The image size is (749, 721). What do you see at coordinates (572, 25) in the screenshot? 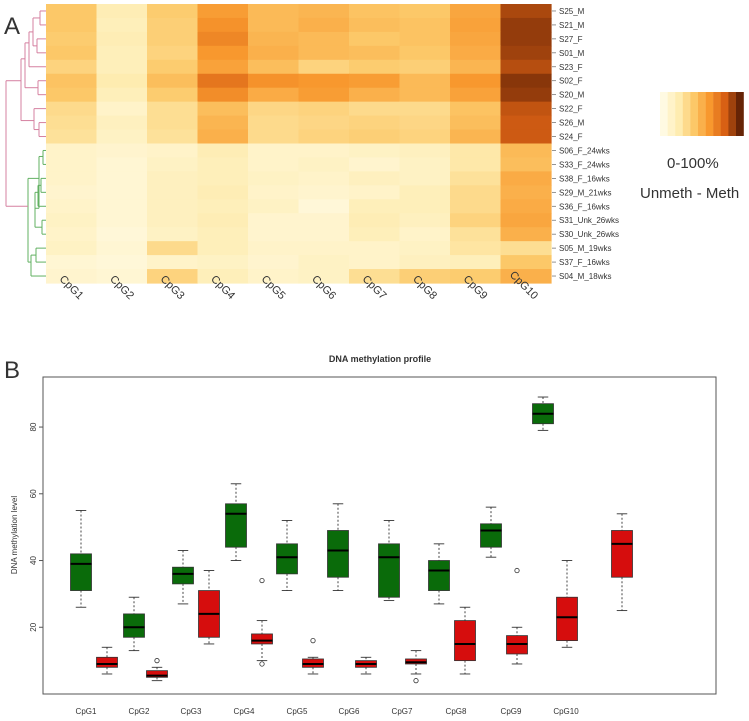
I see `row-label: S21_M` at bounding box center [572, 25].